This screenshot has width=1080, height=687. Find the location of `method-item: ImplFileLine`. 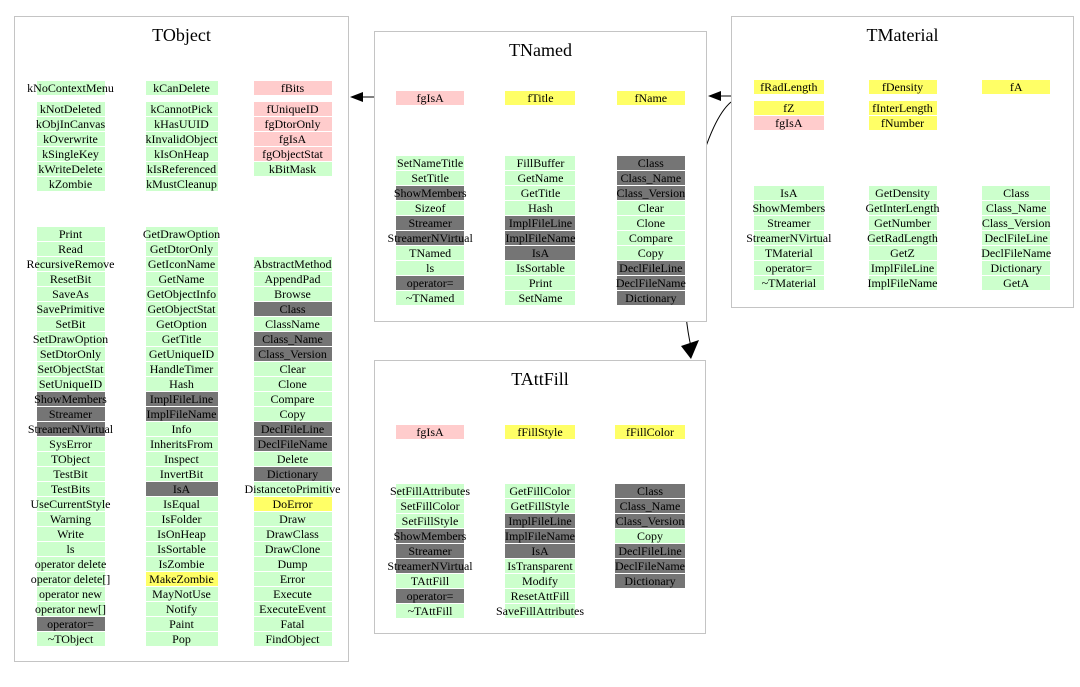

method-item: ImplFileLine is located at coordinates (181, 399).